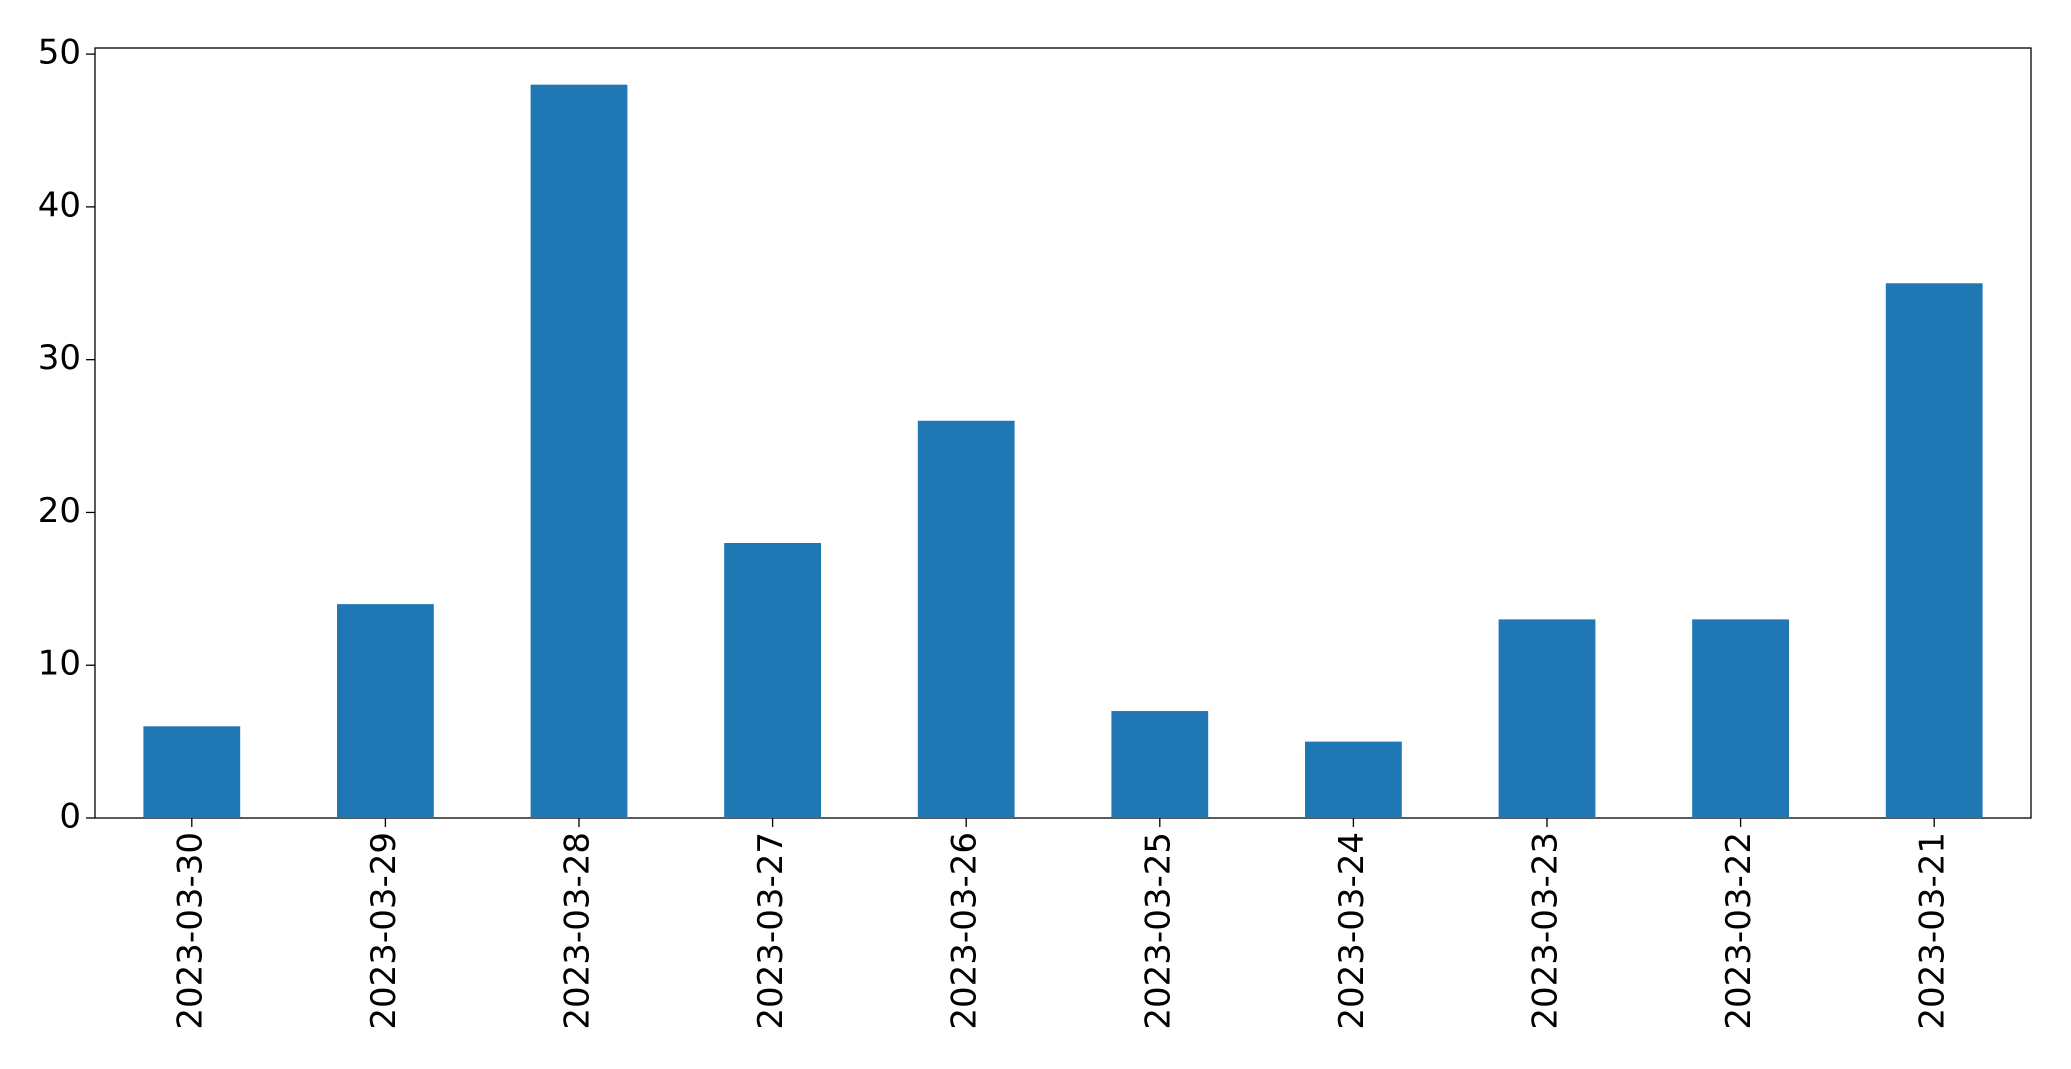 The image size is (2071, 1069). I want to click on x-tick-label: 2023-03-29, so click(384, 931).